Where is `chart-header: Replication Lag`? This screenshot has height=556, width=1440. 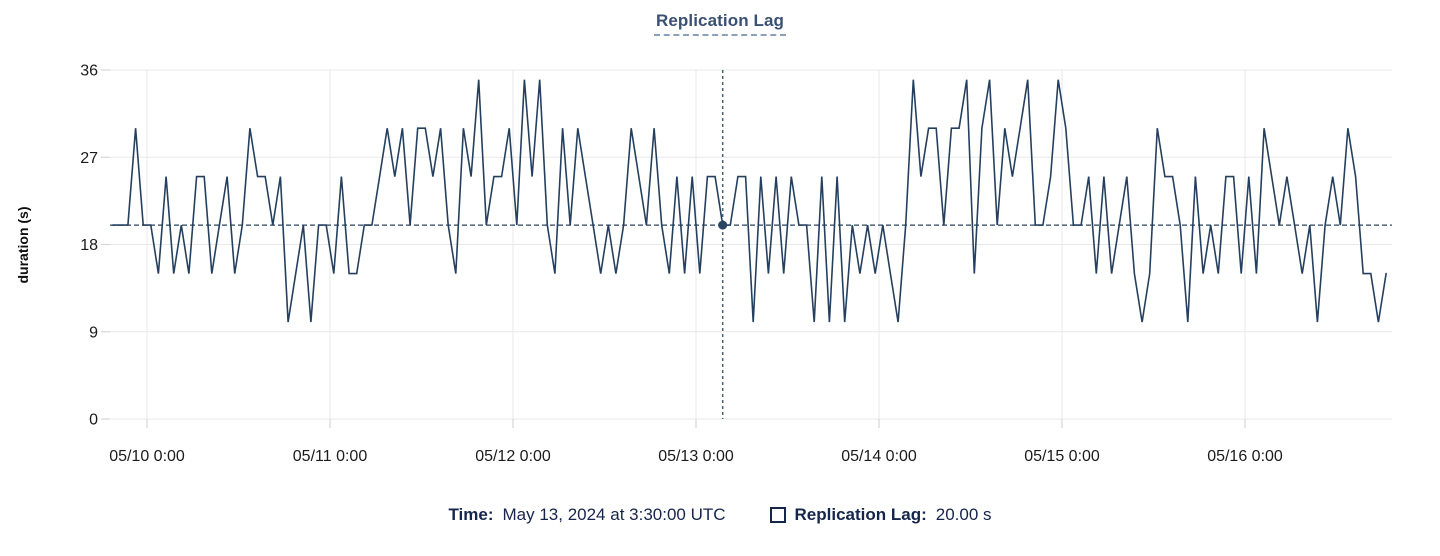
chart-header: Replication Lag is located at coordinates (720, 23).